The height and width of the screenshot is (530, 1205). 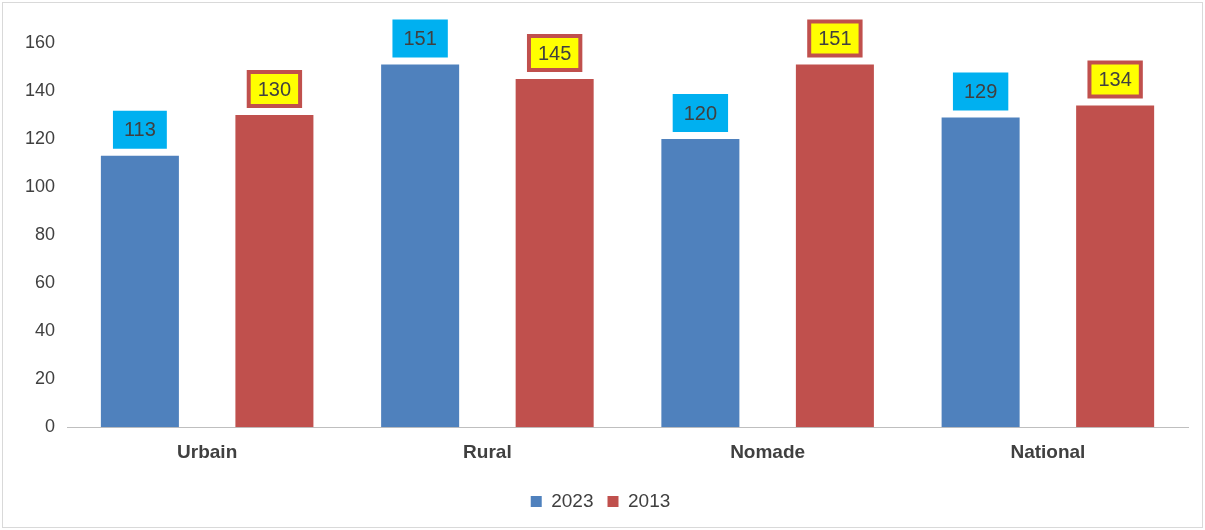 What do you see at coordinates (768, 451) in the screenshot?
I see `x-tick-label: Nomade` at bounding box center [768, 451].